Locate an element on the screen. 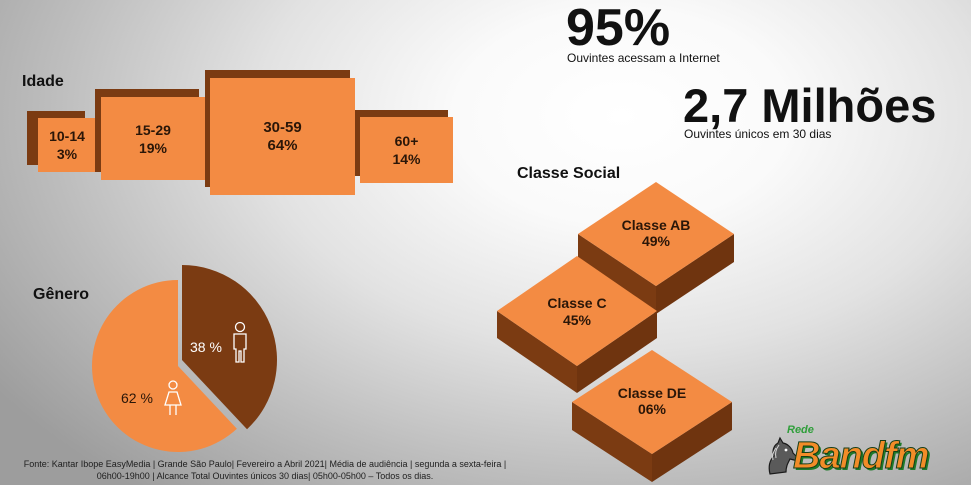 This screenshot has width=971, height=485. age-range-label: 10-14 is located at coordinates (67, 136).